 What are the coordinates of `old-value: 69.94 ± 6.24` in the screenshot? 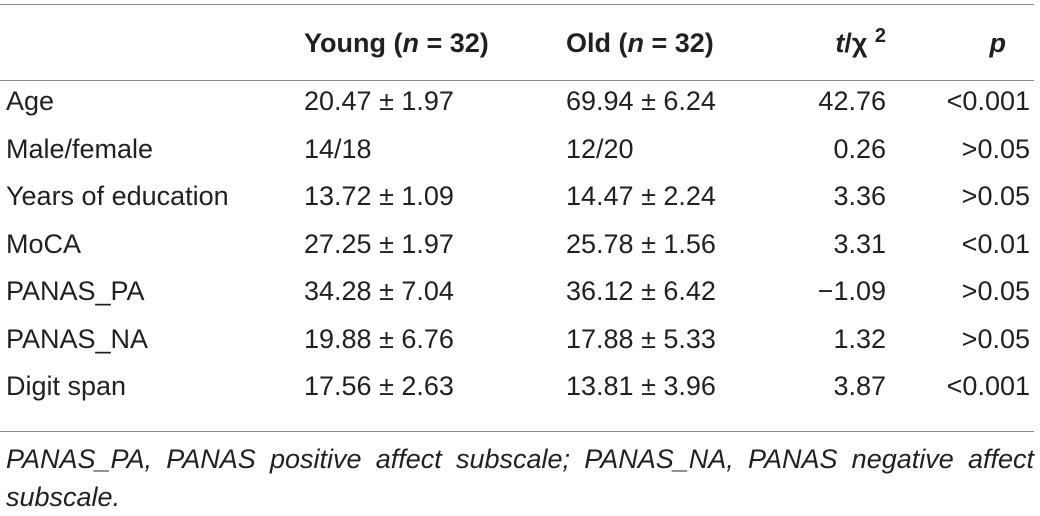 It's located at (641, 101).